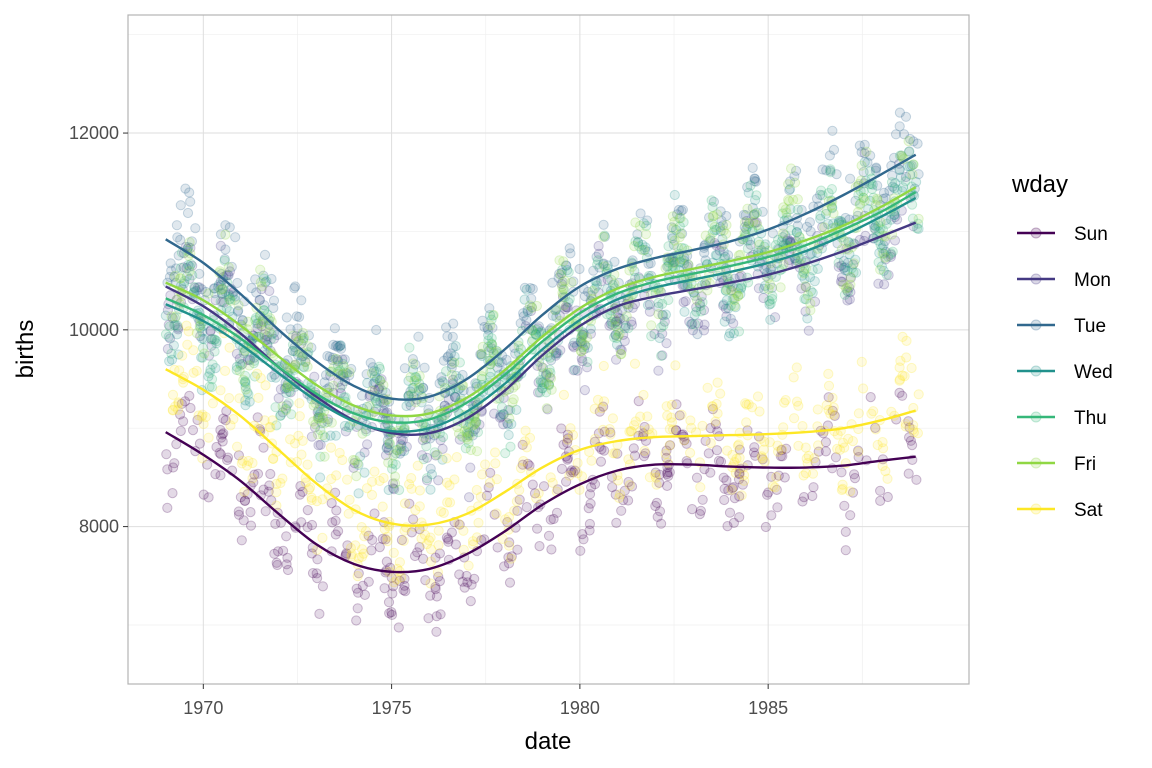 Image resolution: width=1152 pixels, height=768 pixels. What do you see at coordinates (212, 379) in the screenshot?
I see `data-point-thu` at bounding box center [212, 379].